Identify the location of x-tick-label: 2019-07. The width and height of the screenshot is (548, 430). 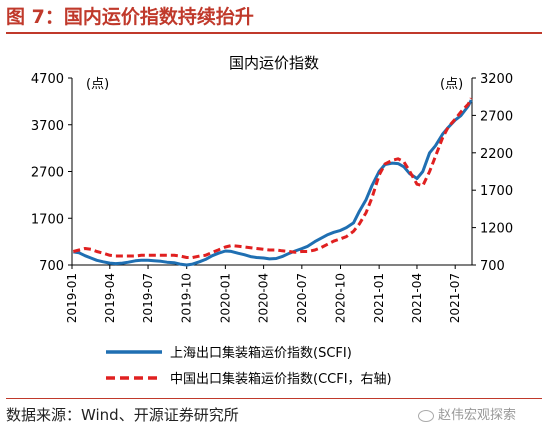
(148, 298).